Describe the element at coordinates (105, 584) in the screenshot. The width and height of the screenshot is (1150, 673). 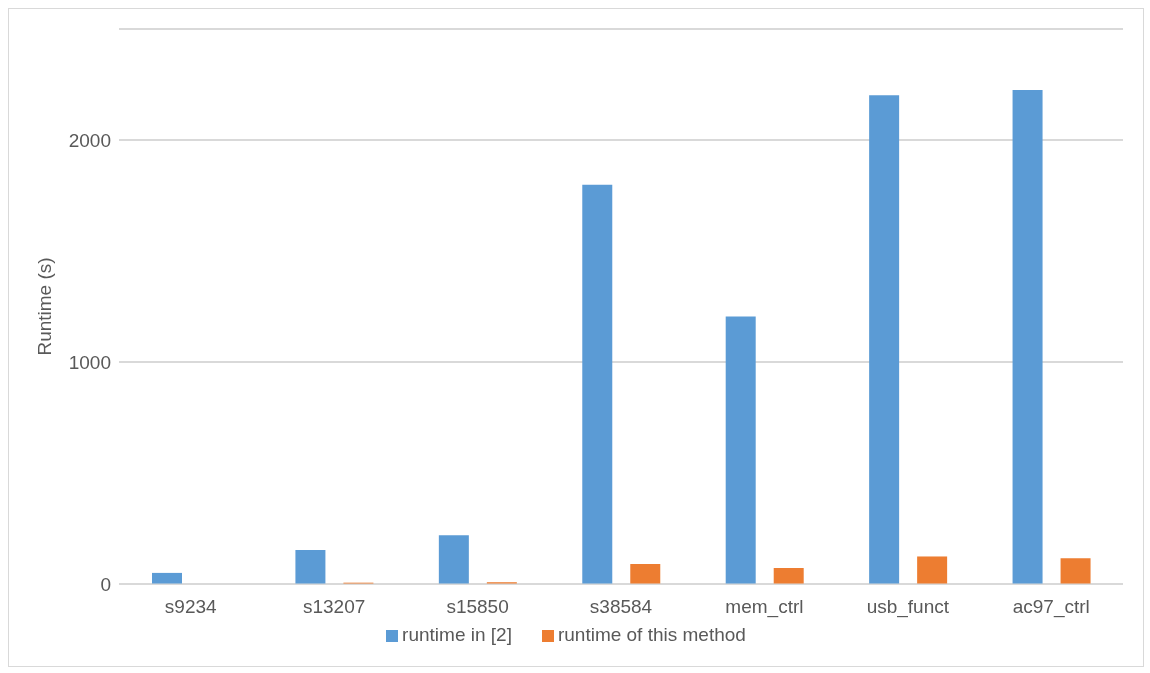
I see `y-tick-label: 0` at that location.